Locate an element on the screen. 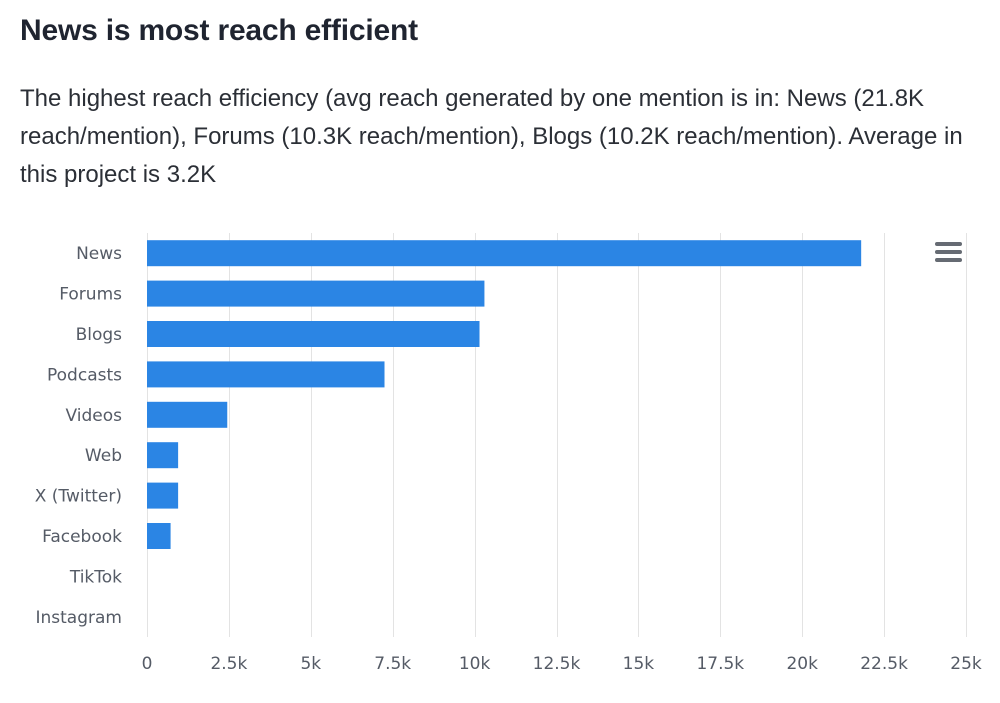 This screenshot has width=1000, height=703. bar-forums is located at coordinates (316, 293).